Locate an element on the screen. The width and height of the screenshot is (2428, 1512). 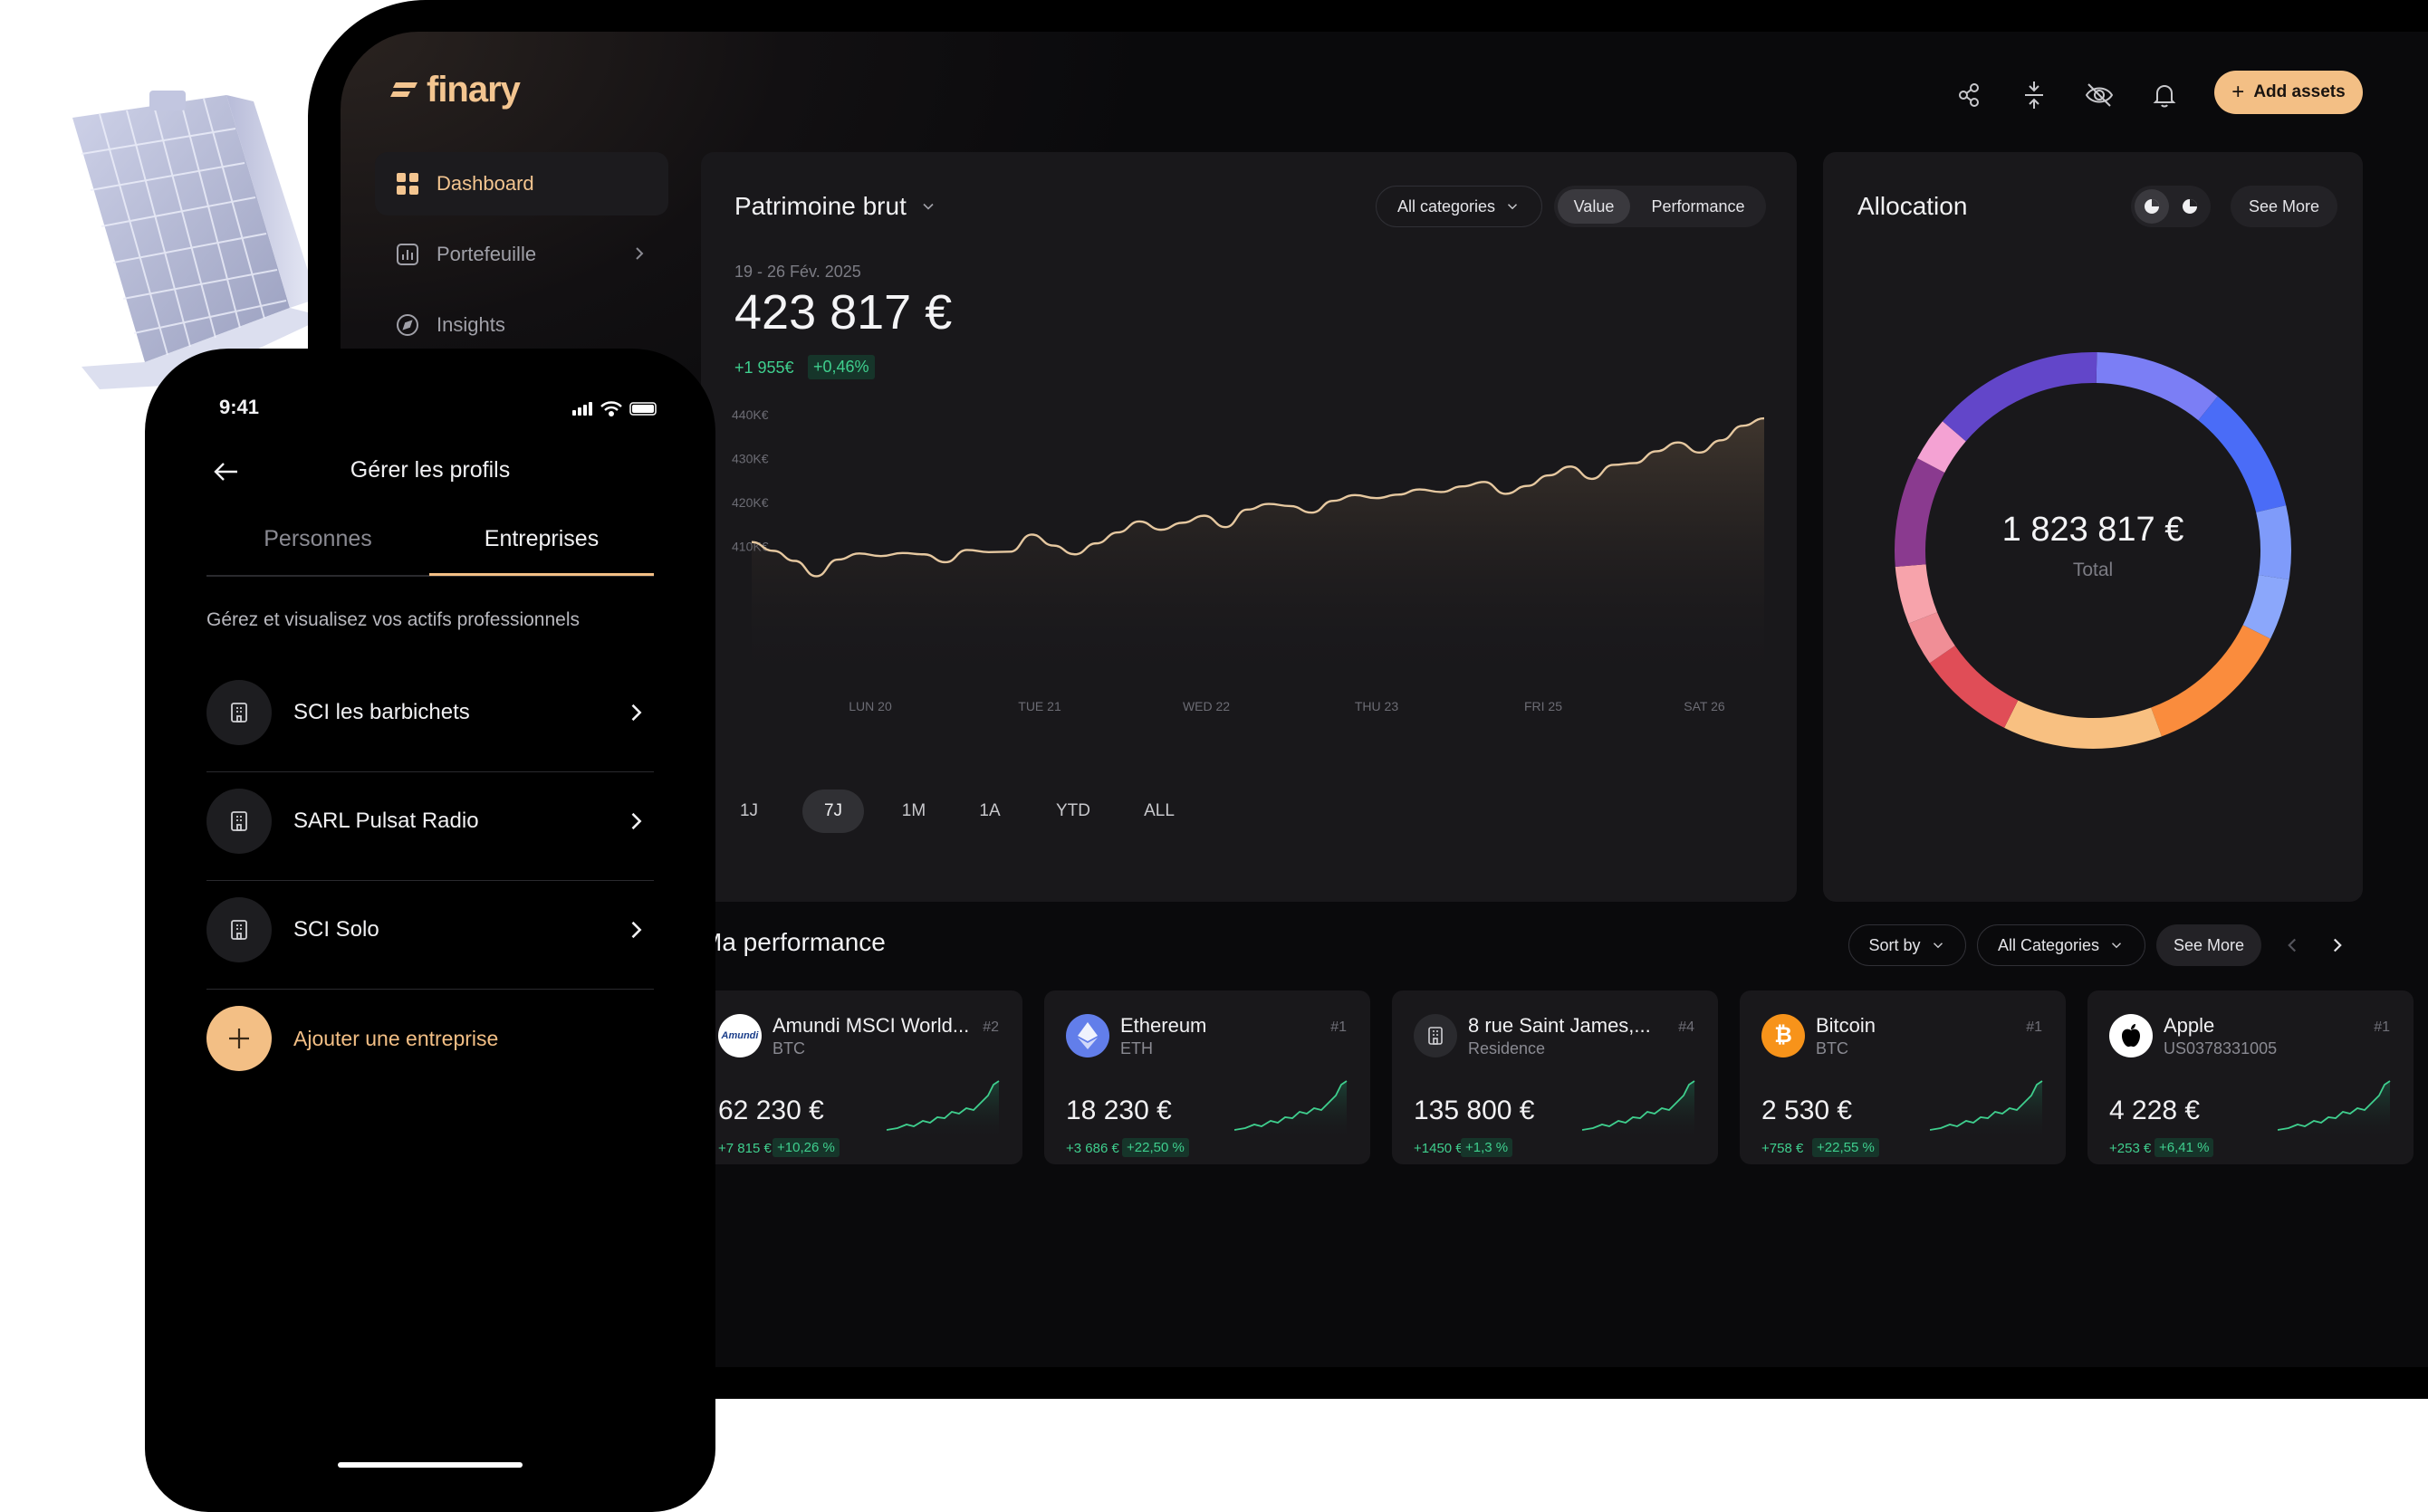
asset-delta: +758 € is located at coordinates (1782, 1148).